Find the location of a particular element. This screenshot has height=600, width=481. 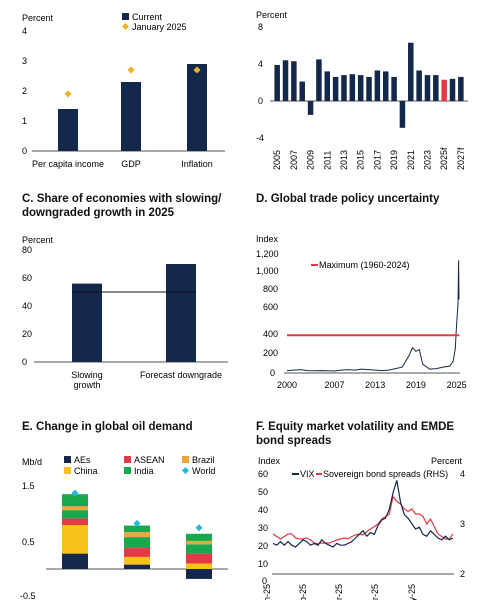

x-ticks-d: 2000 2007 2013 2019 2025 is located at coordinates (372, 385).